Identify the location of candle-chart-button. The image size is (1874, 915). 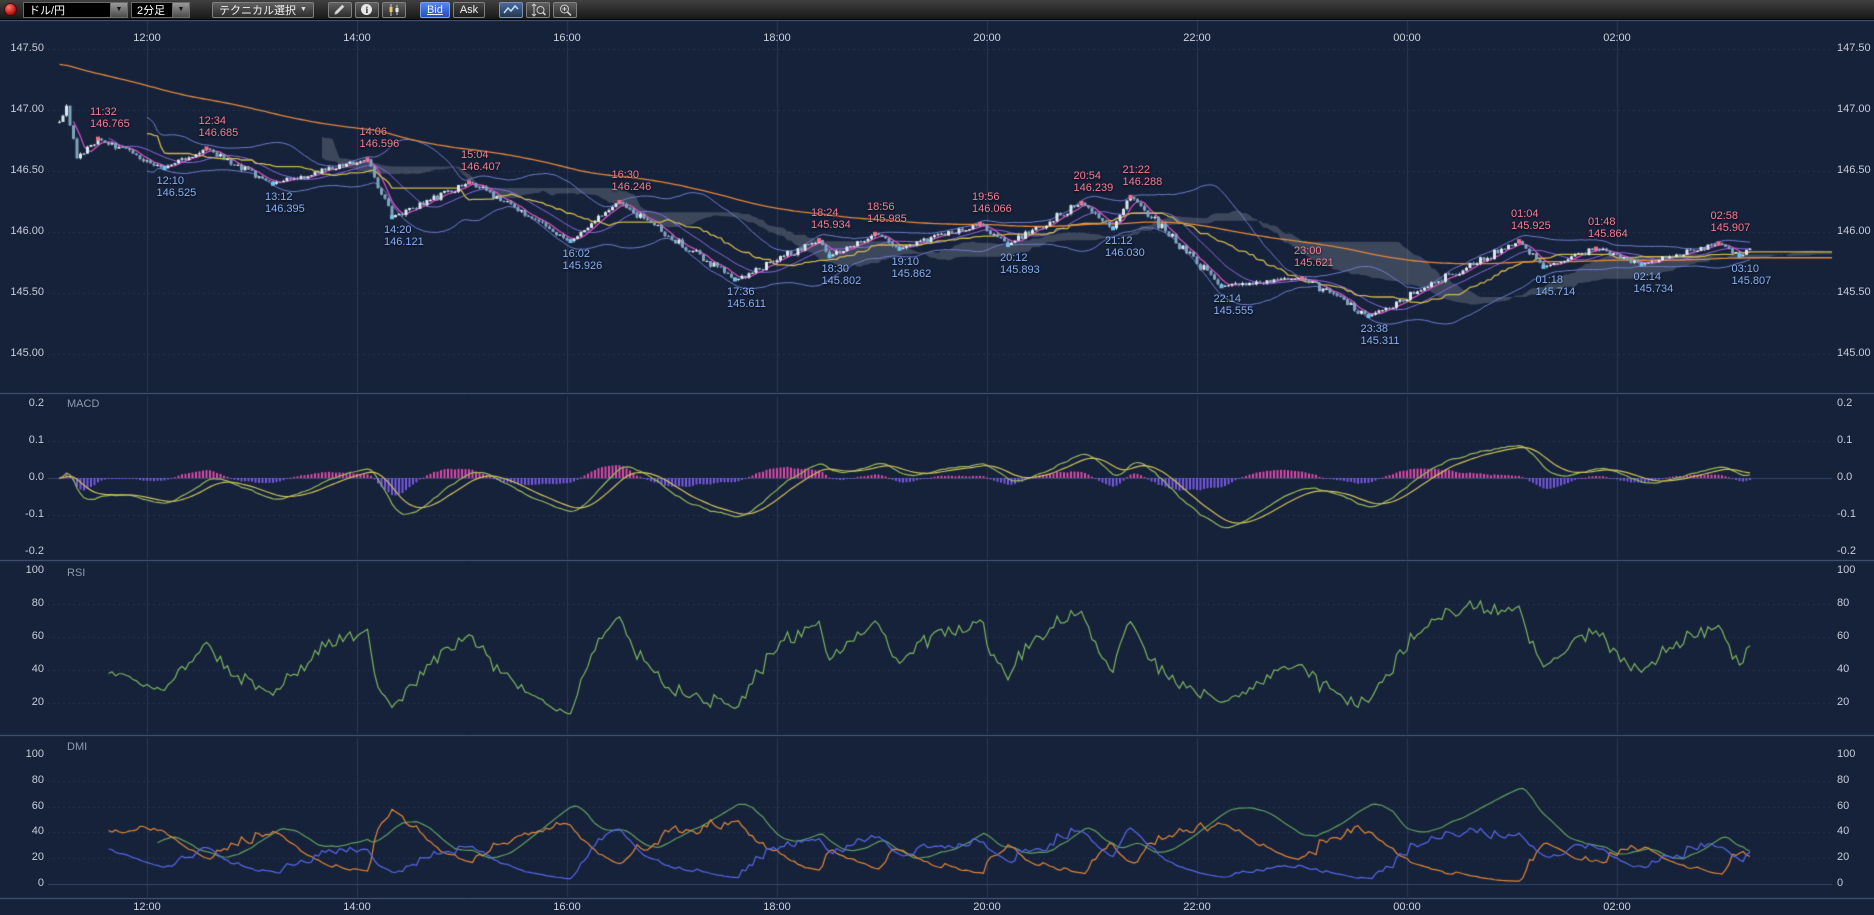
(393, 9).